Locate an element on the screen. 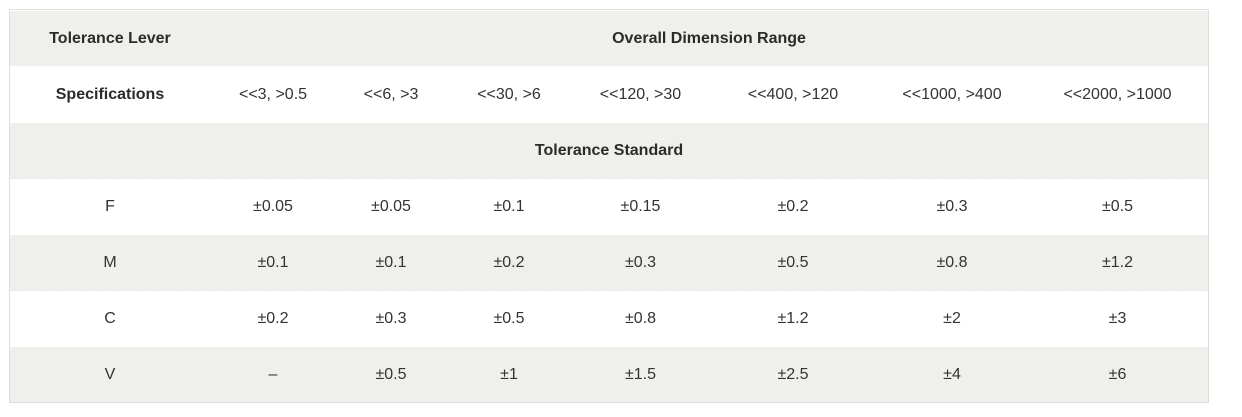  specifications-label: Specifications is located at coordinates (110, 94).